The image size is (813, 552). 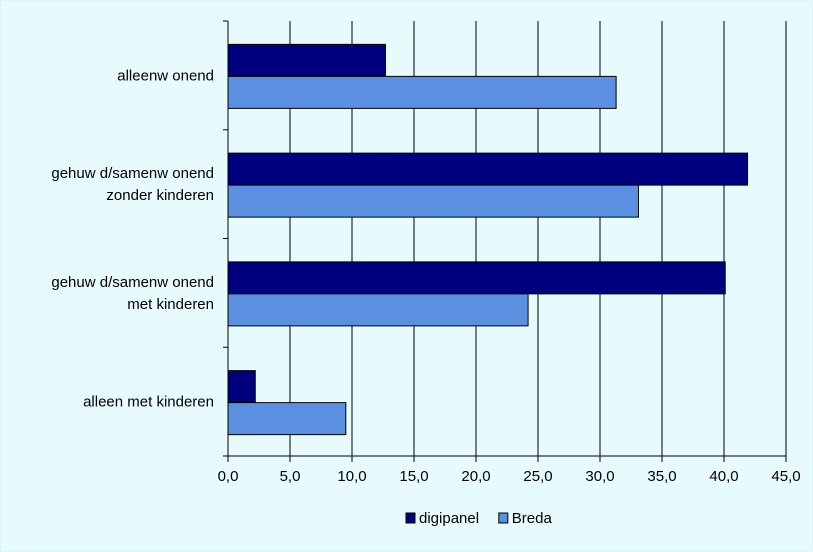 What do you see at coordinates (723, 476) in the screenshot?
I see `x-tick-label: 40,0` at bounding box center [723, 476].